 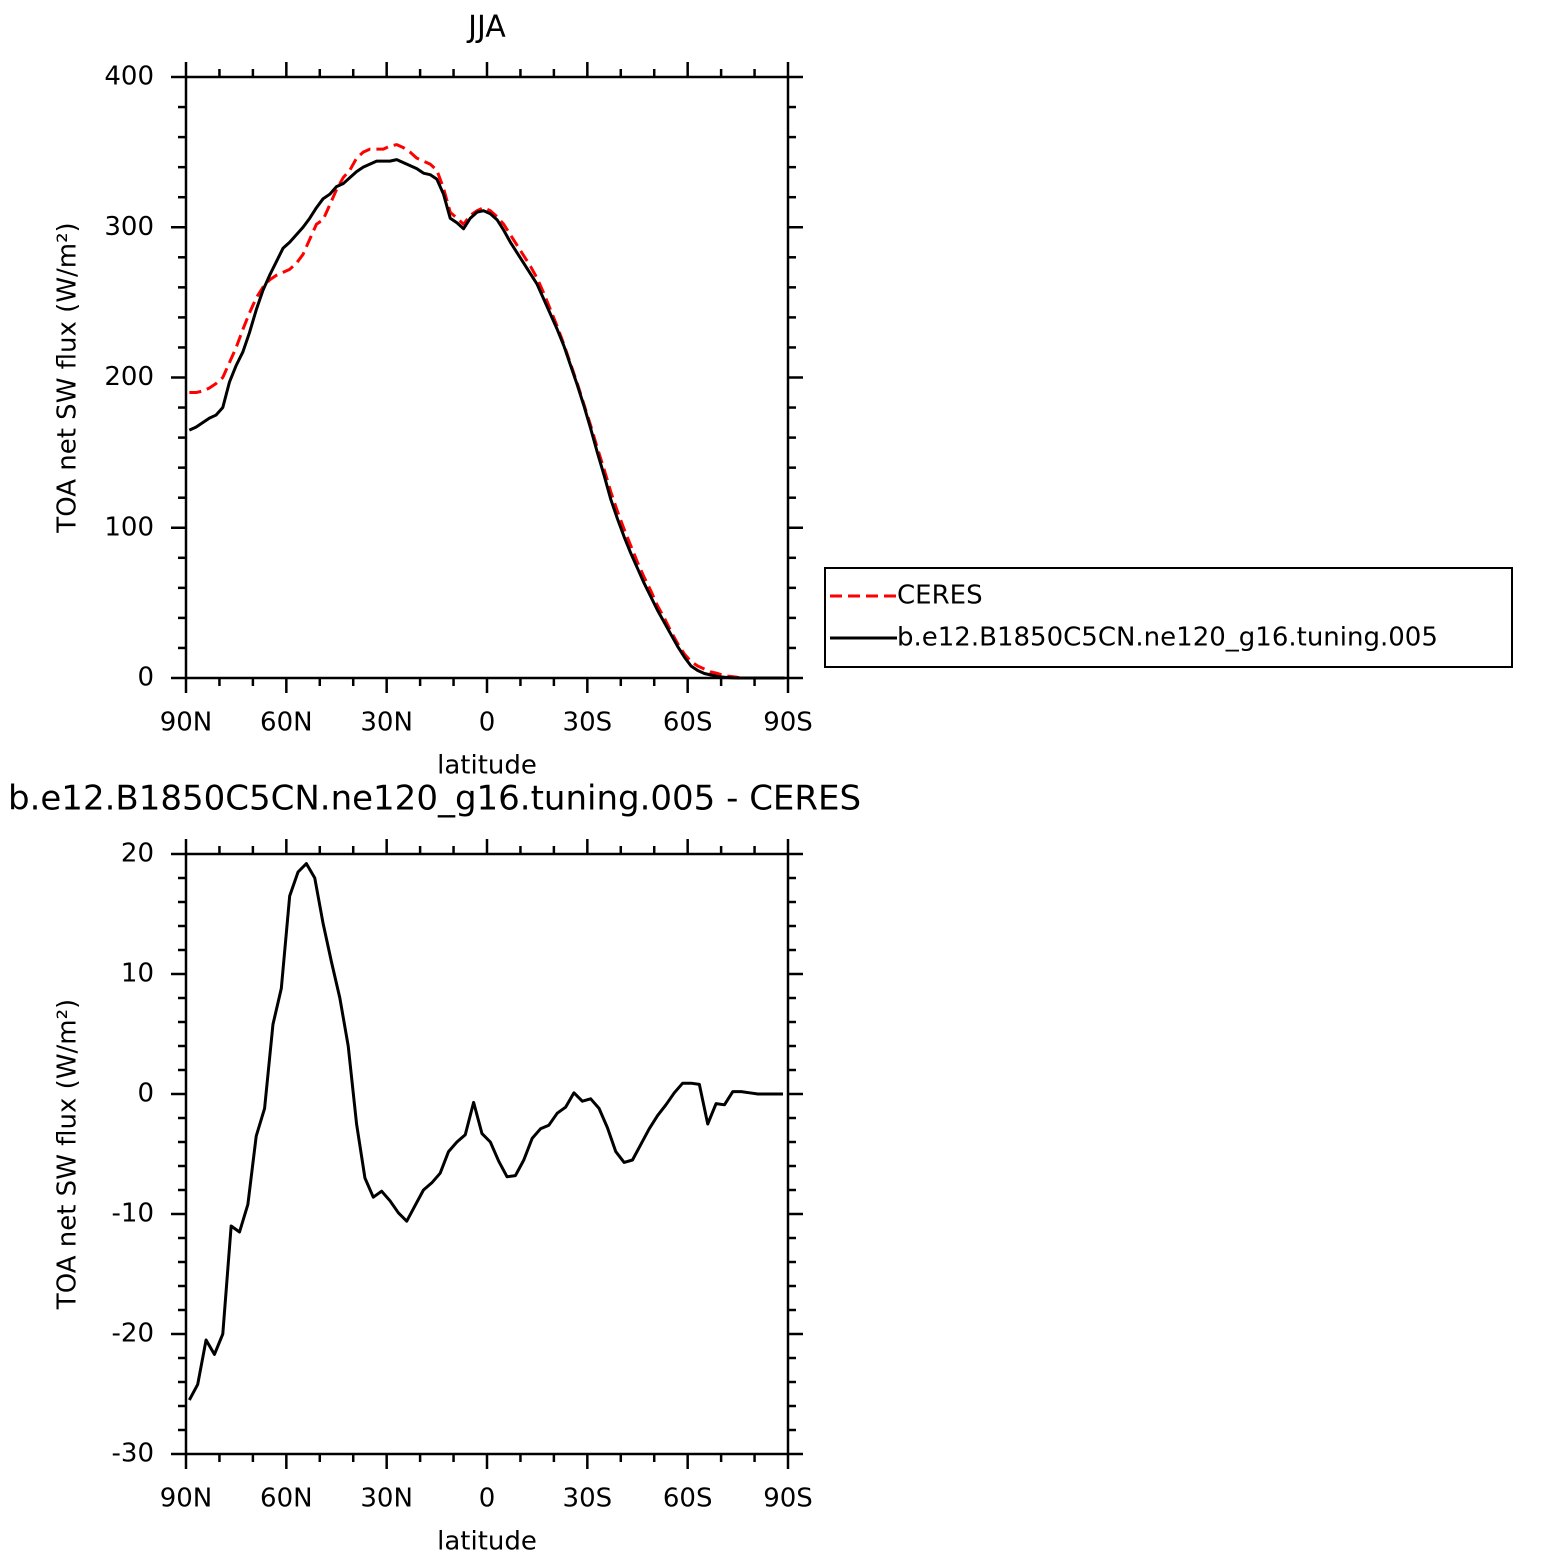 I want to click on y-tick-label: 400, so click(x=129, y=77).